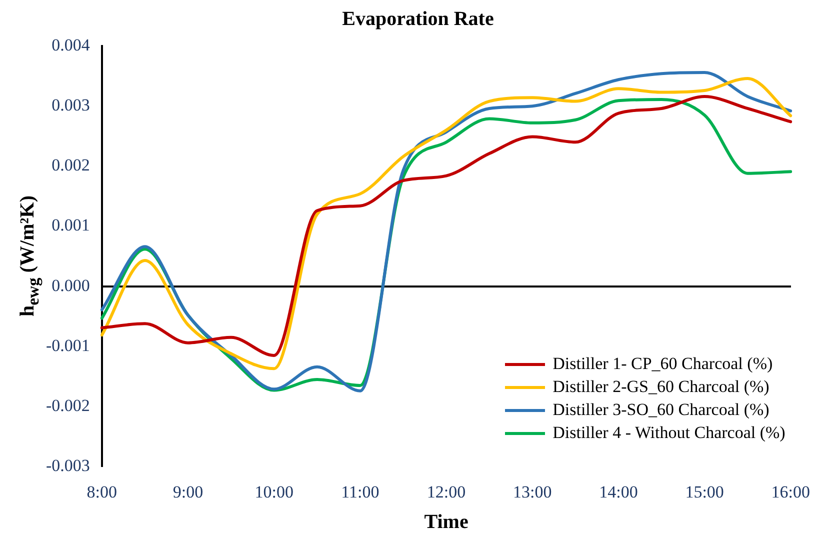 The width and height of the screenshot is (818, 539). Describe the element at coordinates (68, 466) in the screenshot. I see `y-tick-label: -0.003` at that location.